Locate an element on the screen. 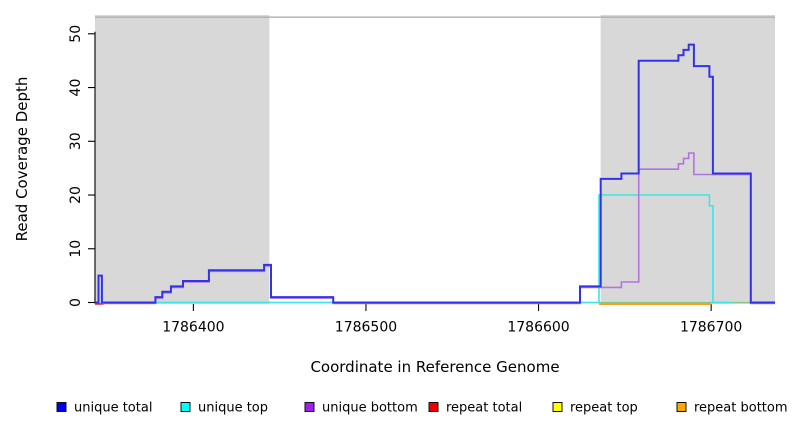 The height and width of the screenshot is (432, 792). legend-label: repeat bottom is located at coordinates (741, 408).